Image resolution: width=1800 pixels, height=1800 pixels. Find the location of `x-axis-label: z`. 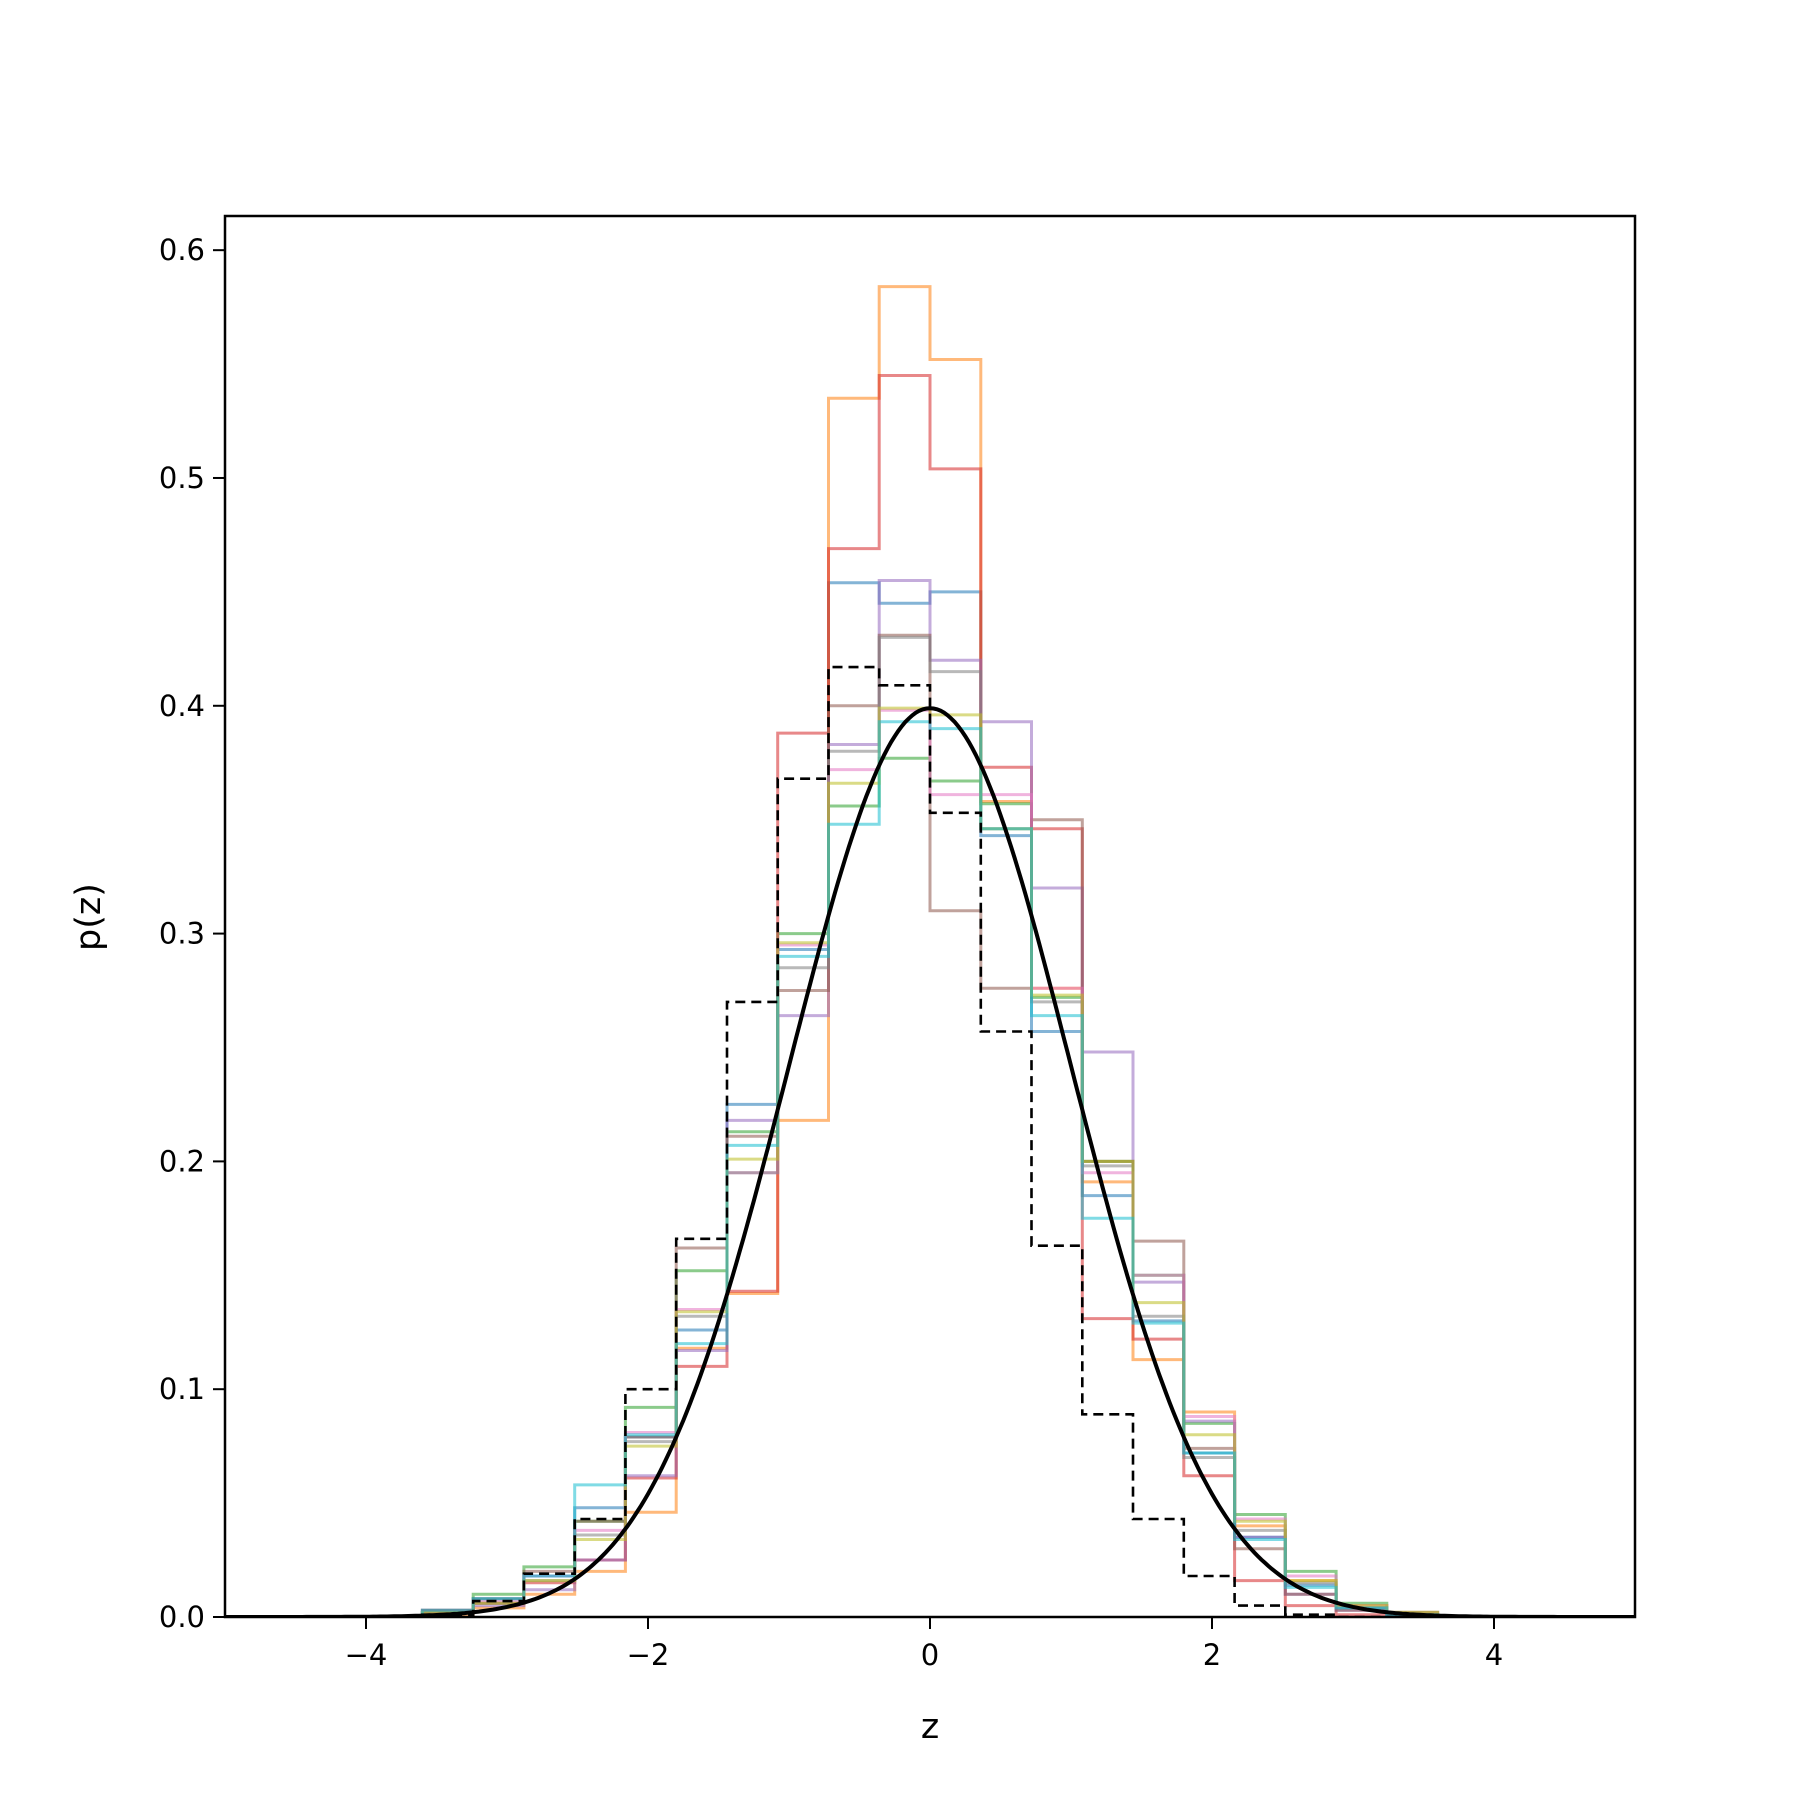

x-axis-label: z is located at coordinates (930, 1727).